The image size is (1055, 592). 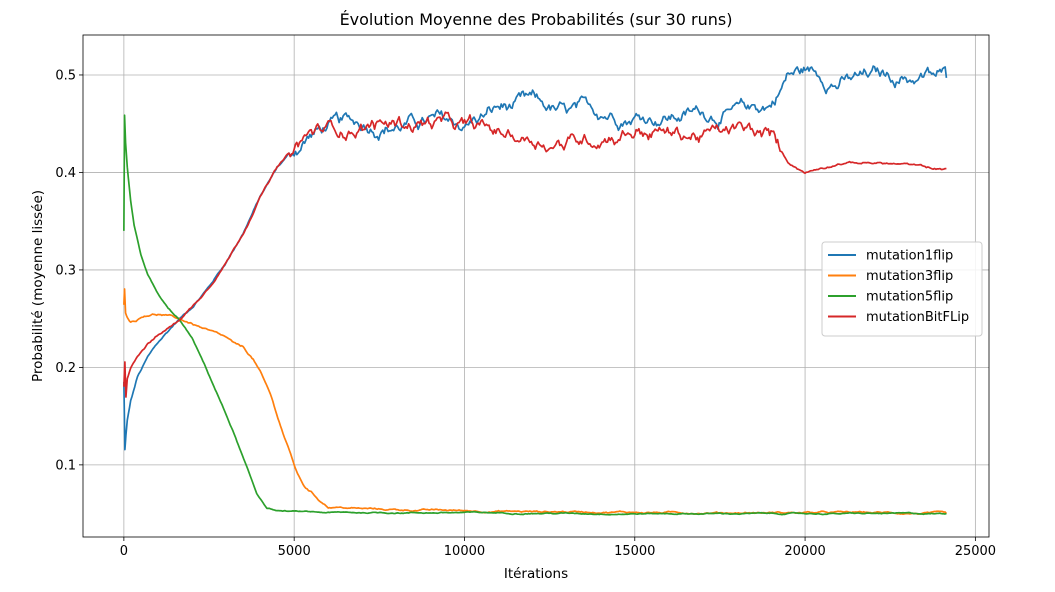 I want to click on x-tick-label: 15000, so click(x=634, y=551).